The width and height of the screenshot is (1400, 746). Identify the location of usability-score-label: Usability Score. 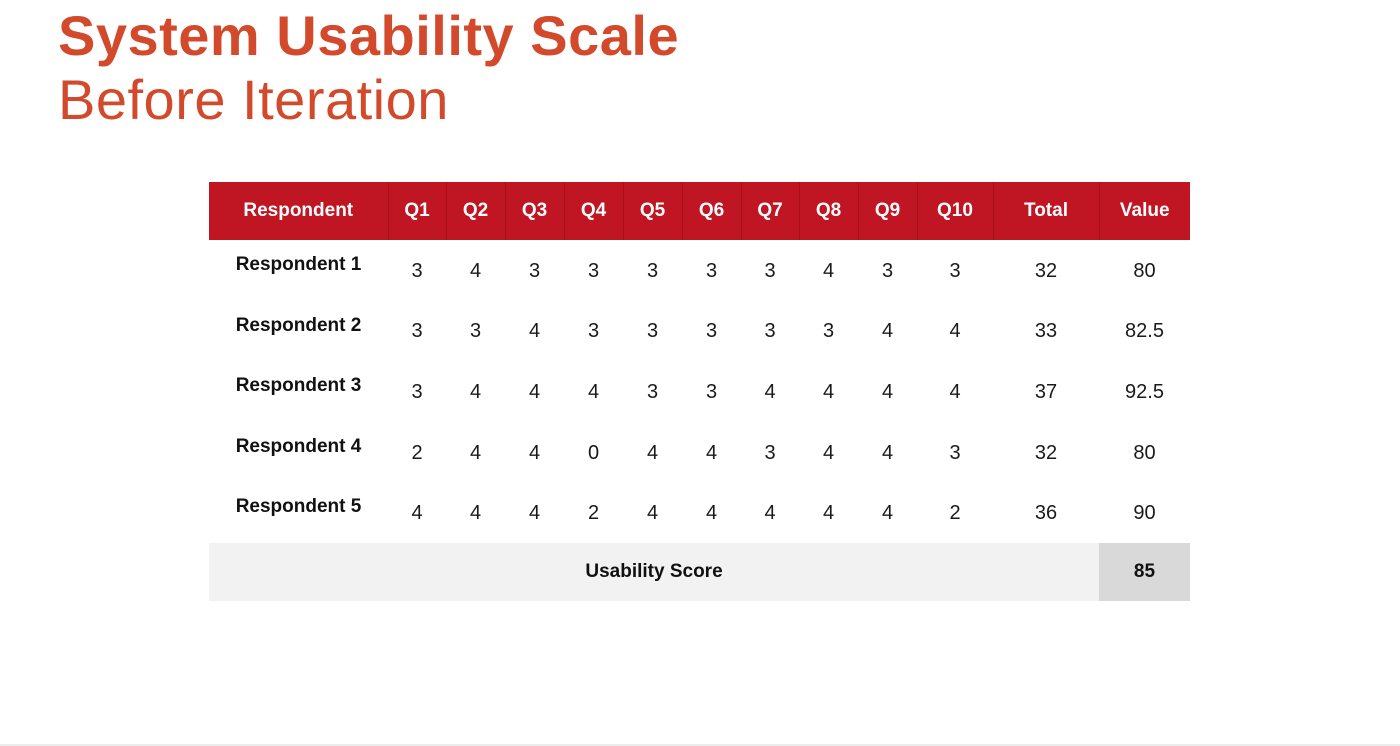
(654, 571).